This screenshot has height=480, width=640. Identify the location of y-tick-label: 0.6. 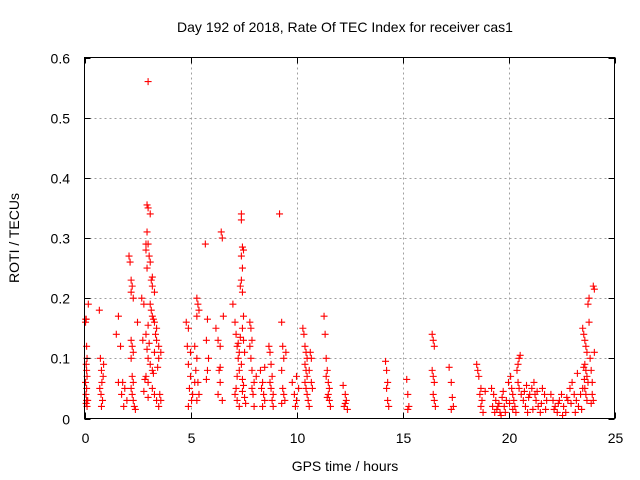
(61, 59).